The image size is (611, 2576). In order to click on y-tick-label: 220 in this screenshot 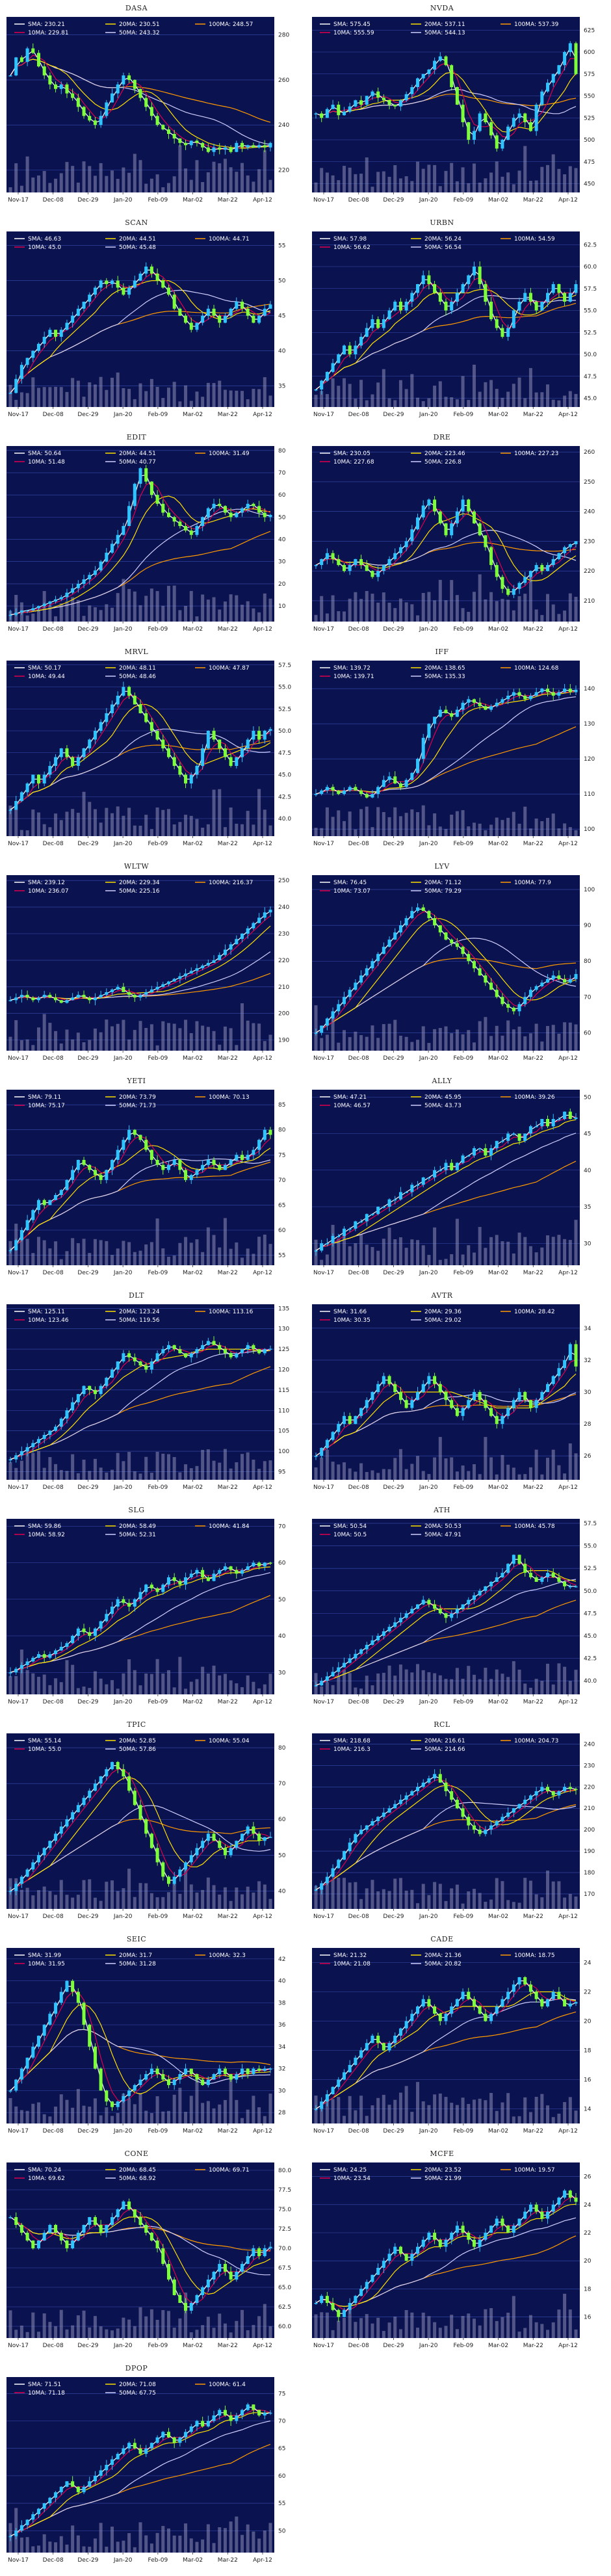, I will do `click(284, 170)`.